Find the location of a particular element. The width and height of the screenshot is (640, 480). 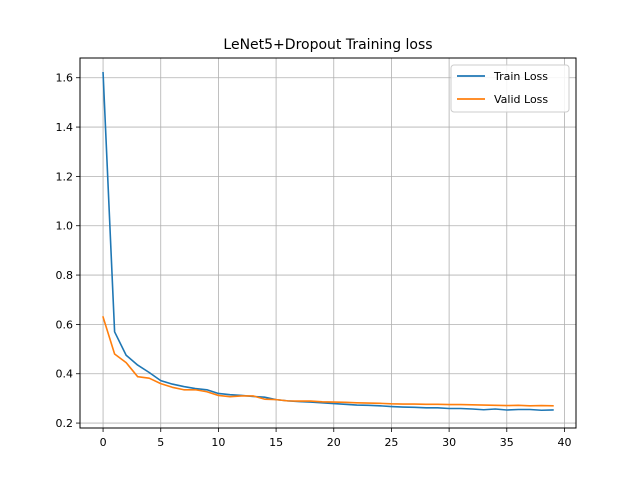

x-tick-label: 25 is located at coordinates (391, 442).